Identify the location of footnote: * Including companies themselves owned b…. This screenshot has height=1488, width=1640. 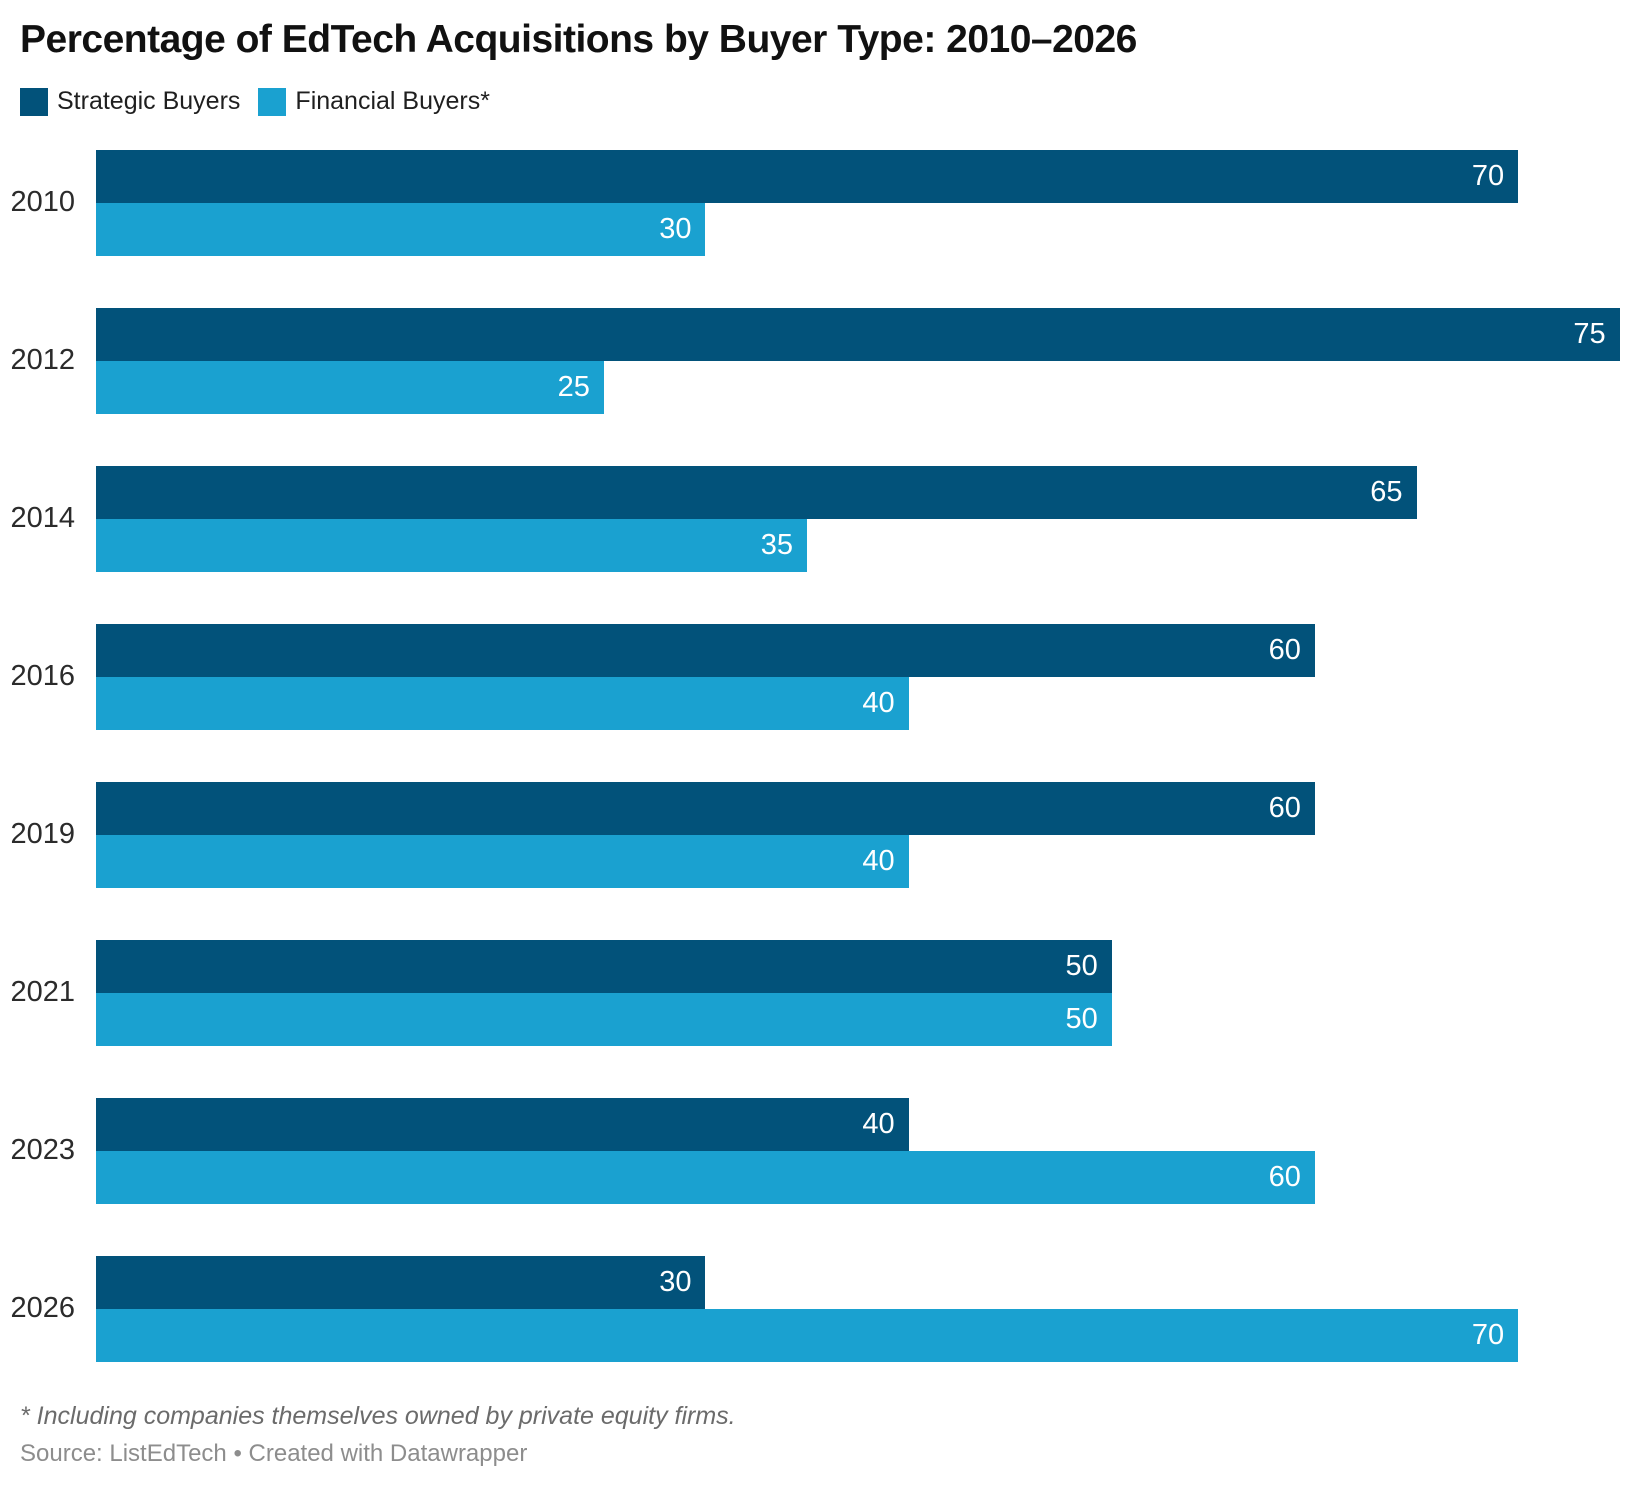
(378, 1415).